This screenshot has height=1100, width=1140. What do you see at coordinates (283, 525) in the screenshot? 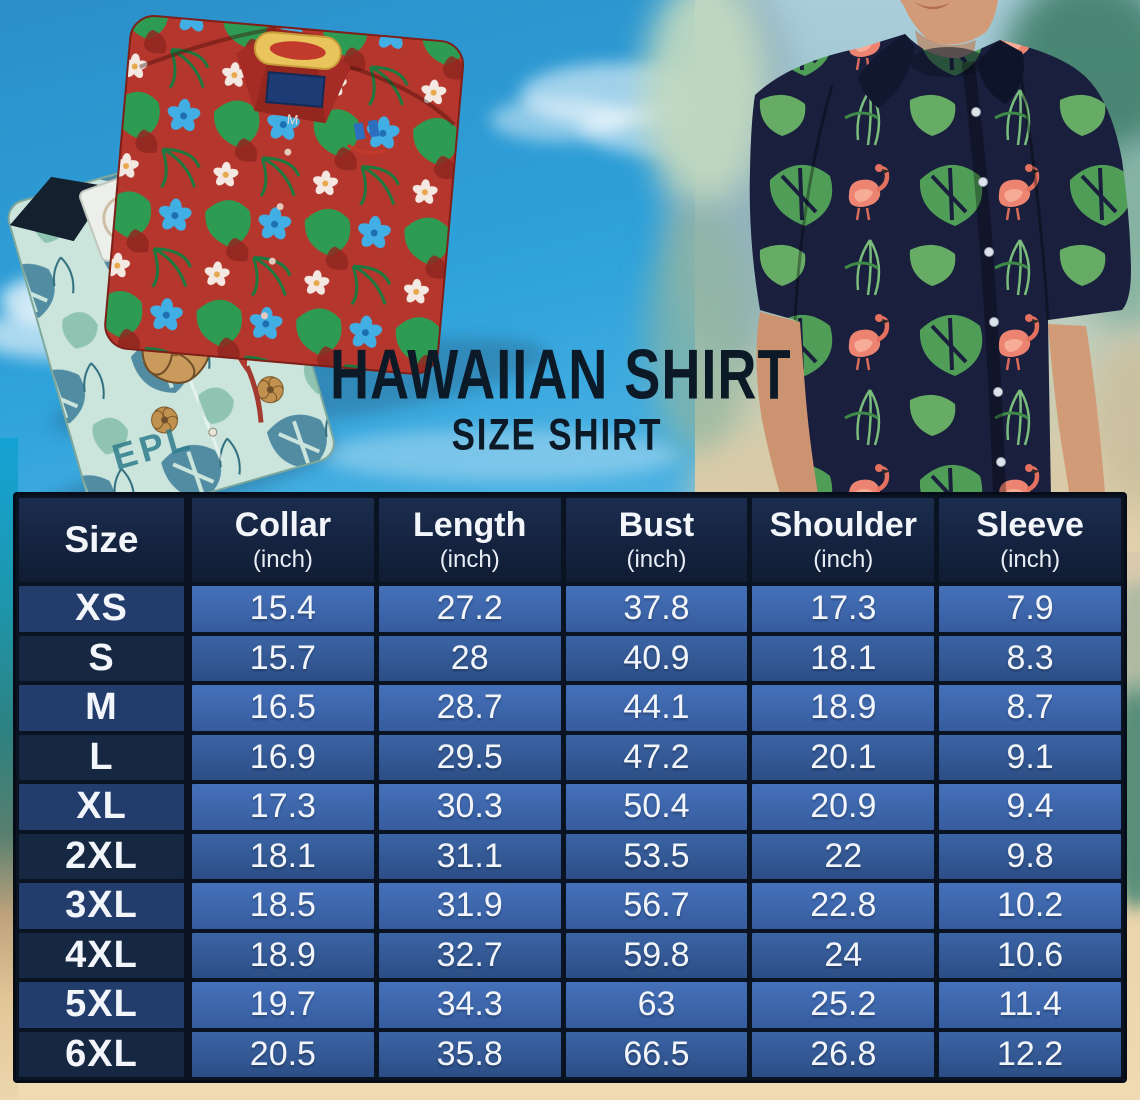
I see `column-label: Collar` at bounding box center [283, 525].